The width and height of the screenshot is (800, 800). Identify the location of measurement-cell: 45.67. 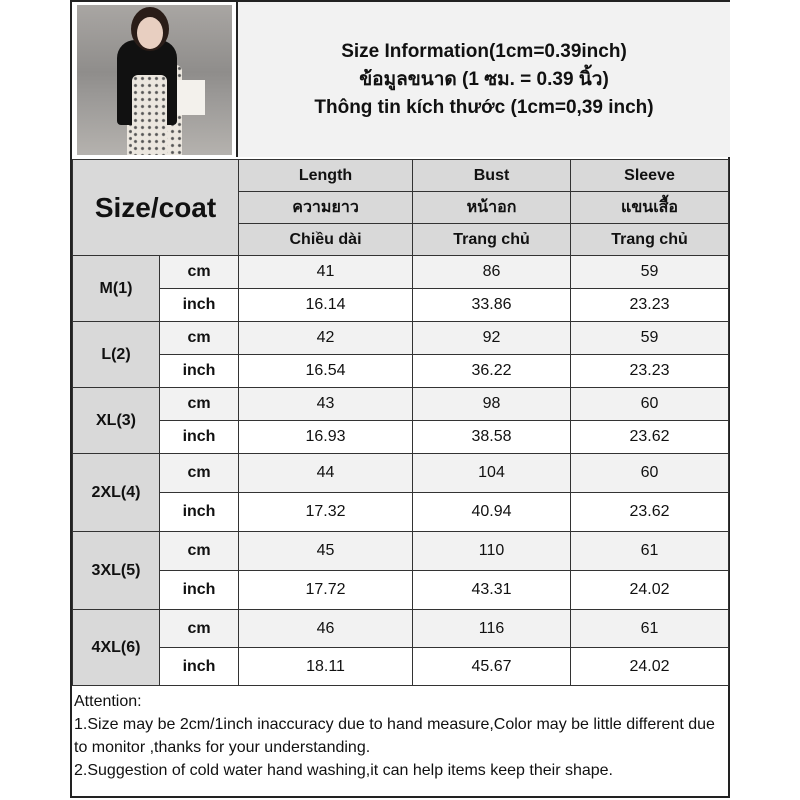
(492, 666).